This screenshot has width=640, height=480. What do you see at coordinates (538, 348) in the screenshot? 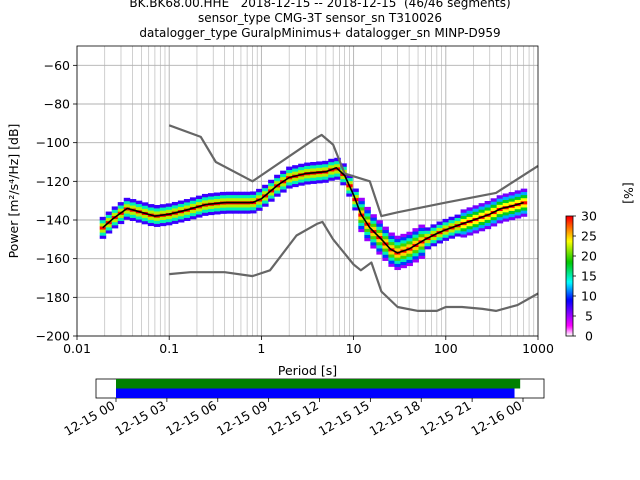
I see `x-tick-label: 1000` at bounding box center [538, 348].